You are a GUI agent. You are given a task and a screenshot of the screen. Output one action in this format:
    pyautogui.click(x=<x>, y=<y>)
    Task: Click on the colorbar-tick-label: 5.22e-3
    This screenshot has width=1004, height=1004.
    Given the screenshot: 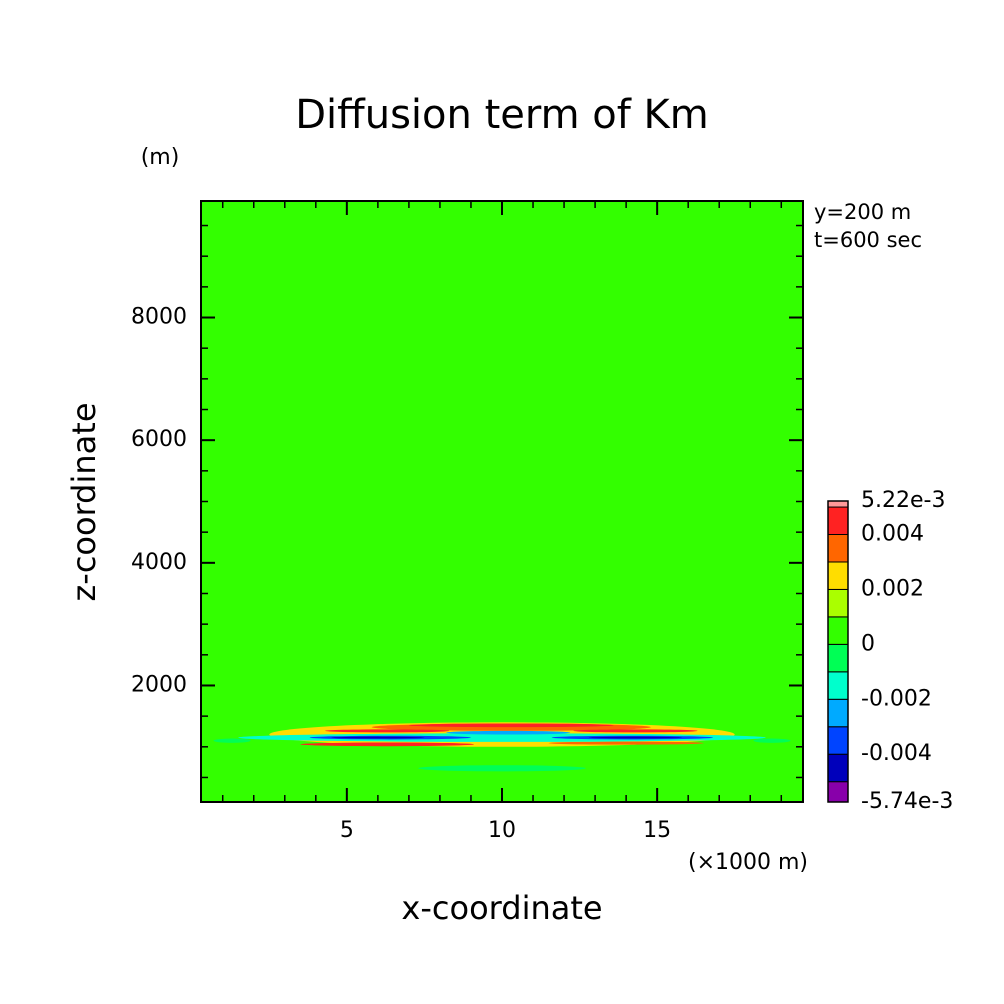 What is the action you would take?
    pyautogui.click(x=903, y=500)
    